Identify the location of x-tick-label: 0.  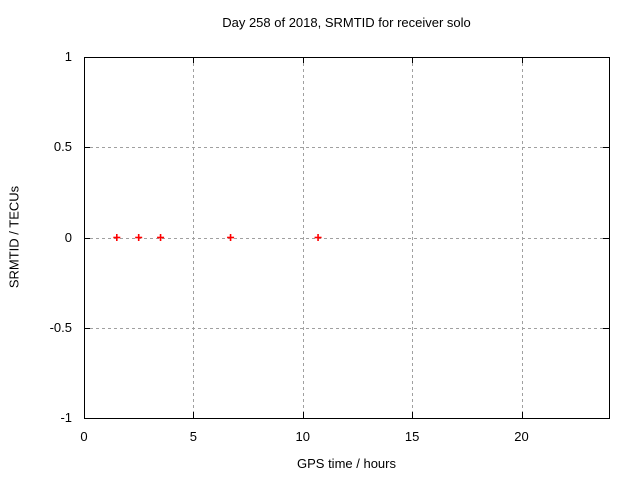
(84, 436).